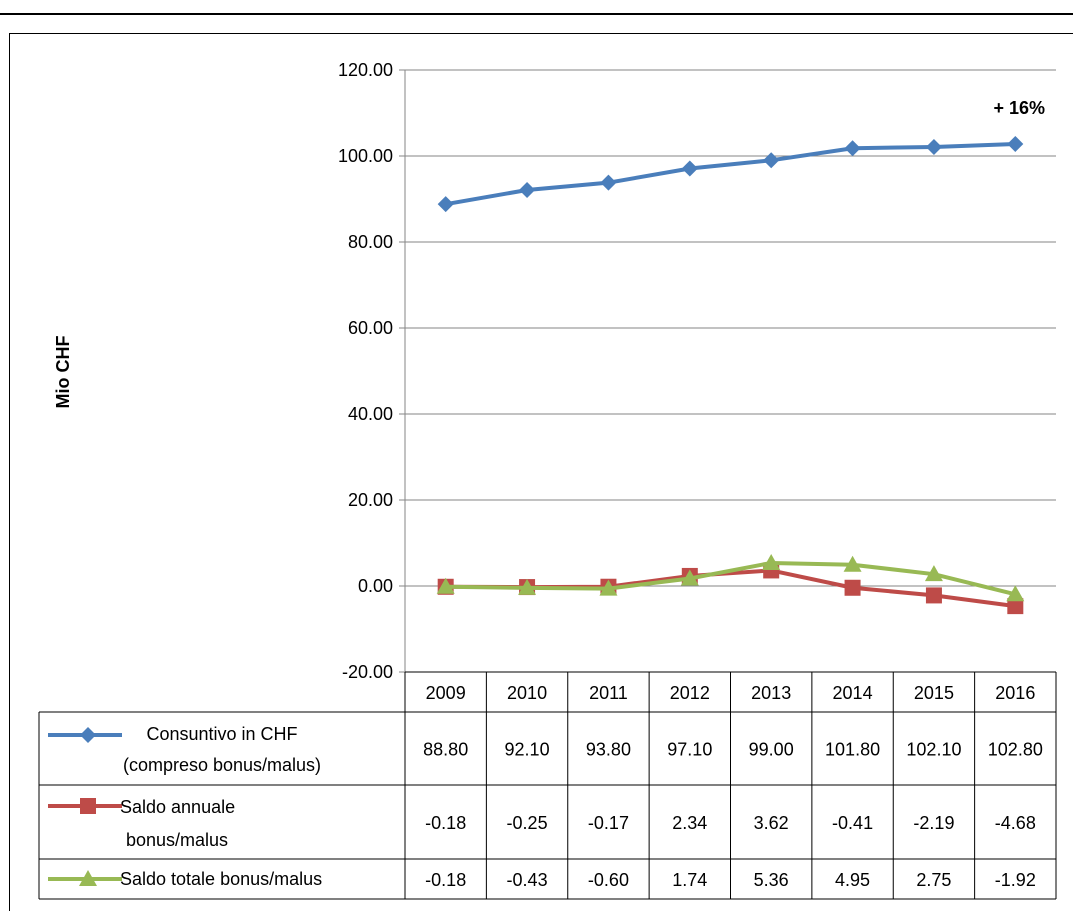 This screenshot has height=911, width=1073. What do you see at coordinates (608, 750) in the screenshot?
I see `data-label: 93.80` at bounding box center [608, 750].